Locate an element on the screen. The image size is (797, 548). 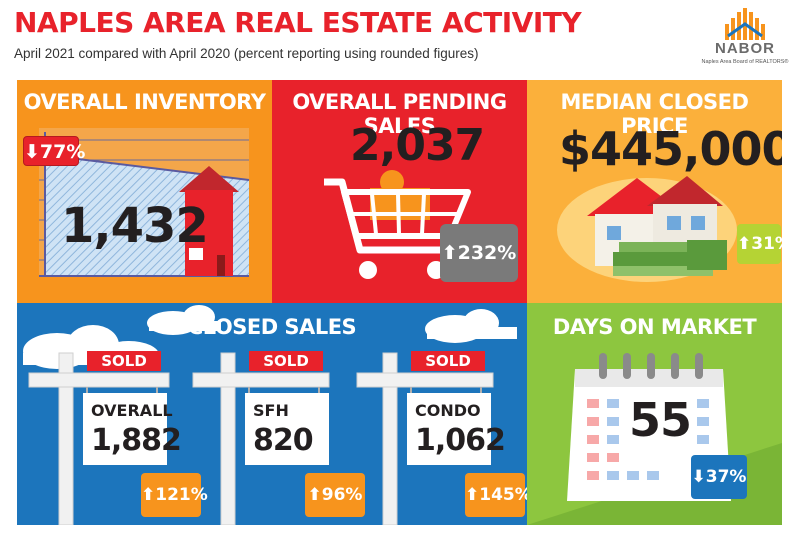
sign-sfh: SFH 820 is located at coordinates (287, 429).